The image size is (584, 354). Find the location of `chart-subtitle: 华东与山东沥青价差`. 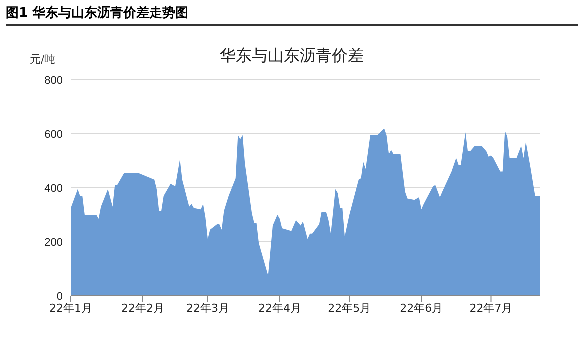

chart-subtitle: 华东与山东沥青价差 is located at coordinates (292, 55).